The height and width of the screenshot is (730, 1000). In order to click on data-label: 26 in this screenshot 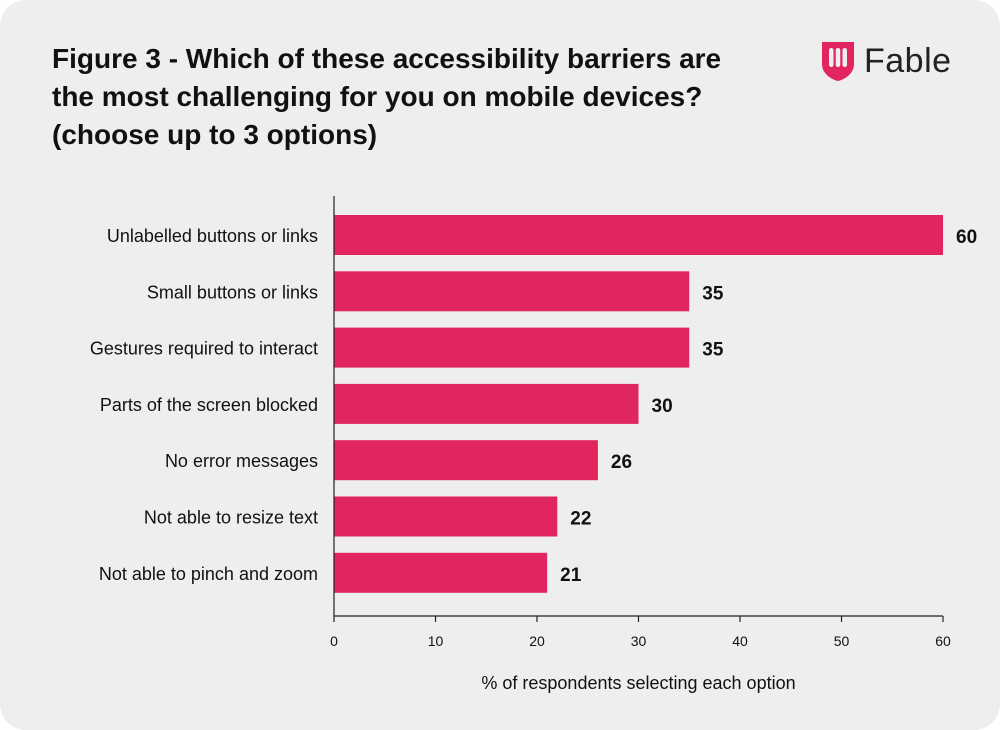, I will do `click(621, 462)`.